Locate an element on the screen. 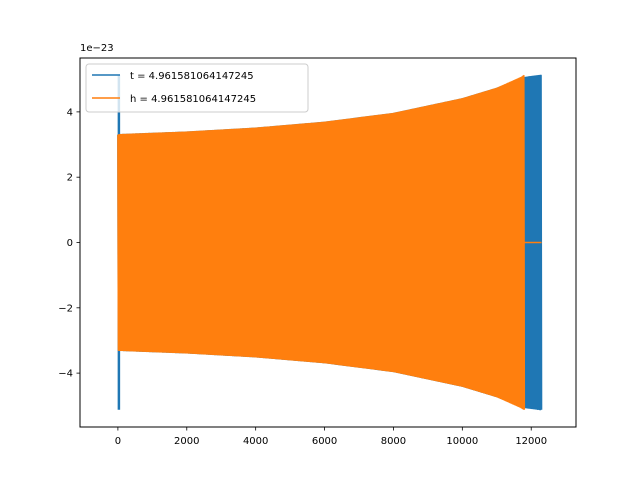 This screenshot has height=480, width=640. x-axis: 0 2000 4000 6000 8000 10000 12000 is located at coordinates (331, 437).